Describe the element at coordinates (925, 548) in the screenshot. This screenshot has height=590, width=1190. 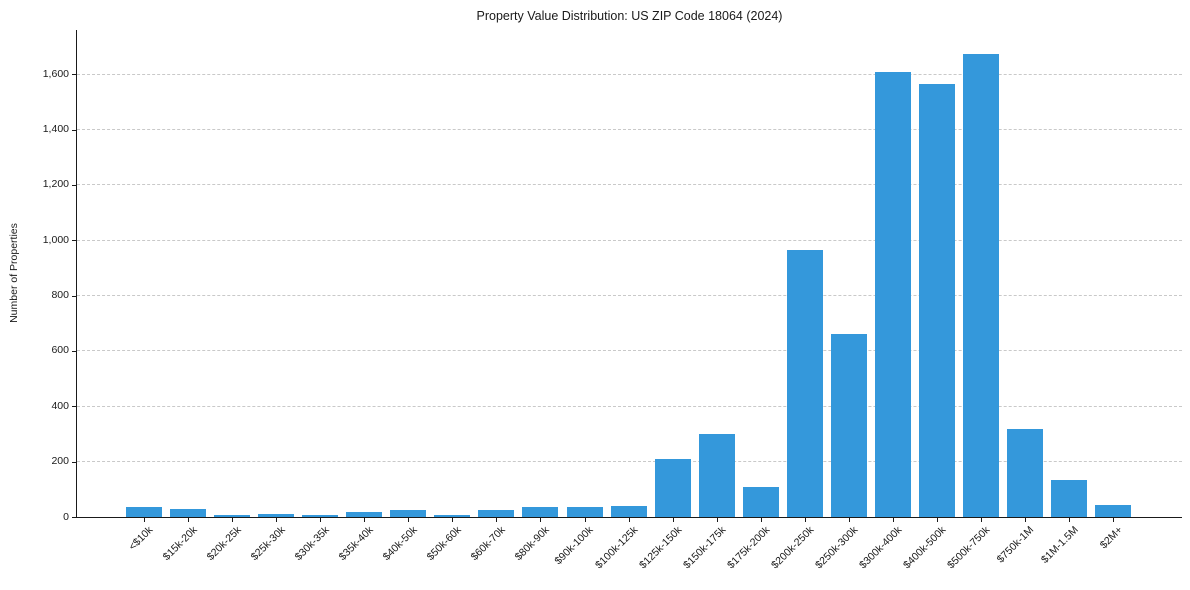
I see `x-tick-label-text: $400k-500k` at that location.